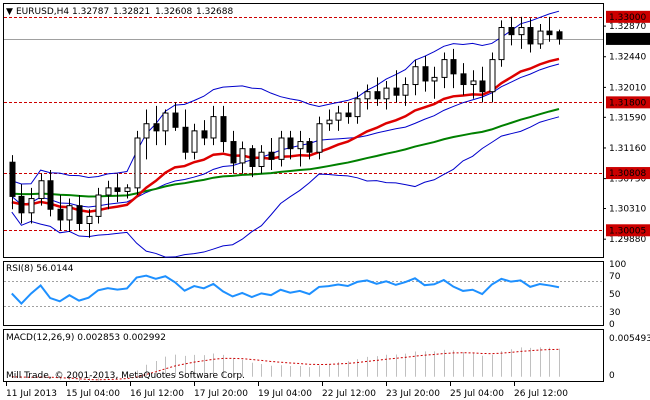 The image size is (650, 400). I want to click on price-tick-label: 1.31160, so click(627, 149).